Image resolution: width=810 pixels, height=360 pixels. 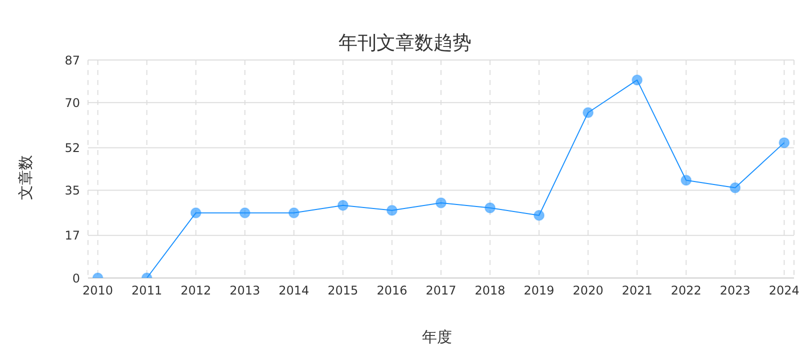 I want to click on x-tick-label: 2024, so click(x=784, y=291).